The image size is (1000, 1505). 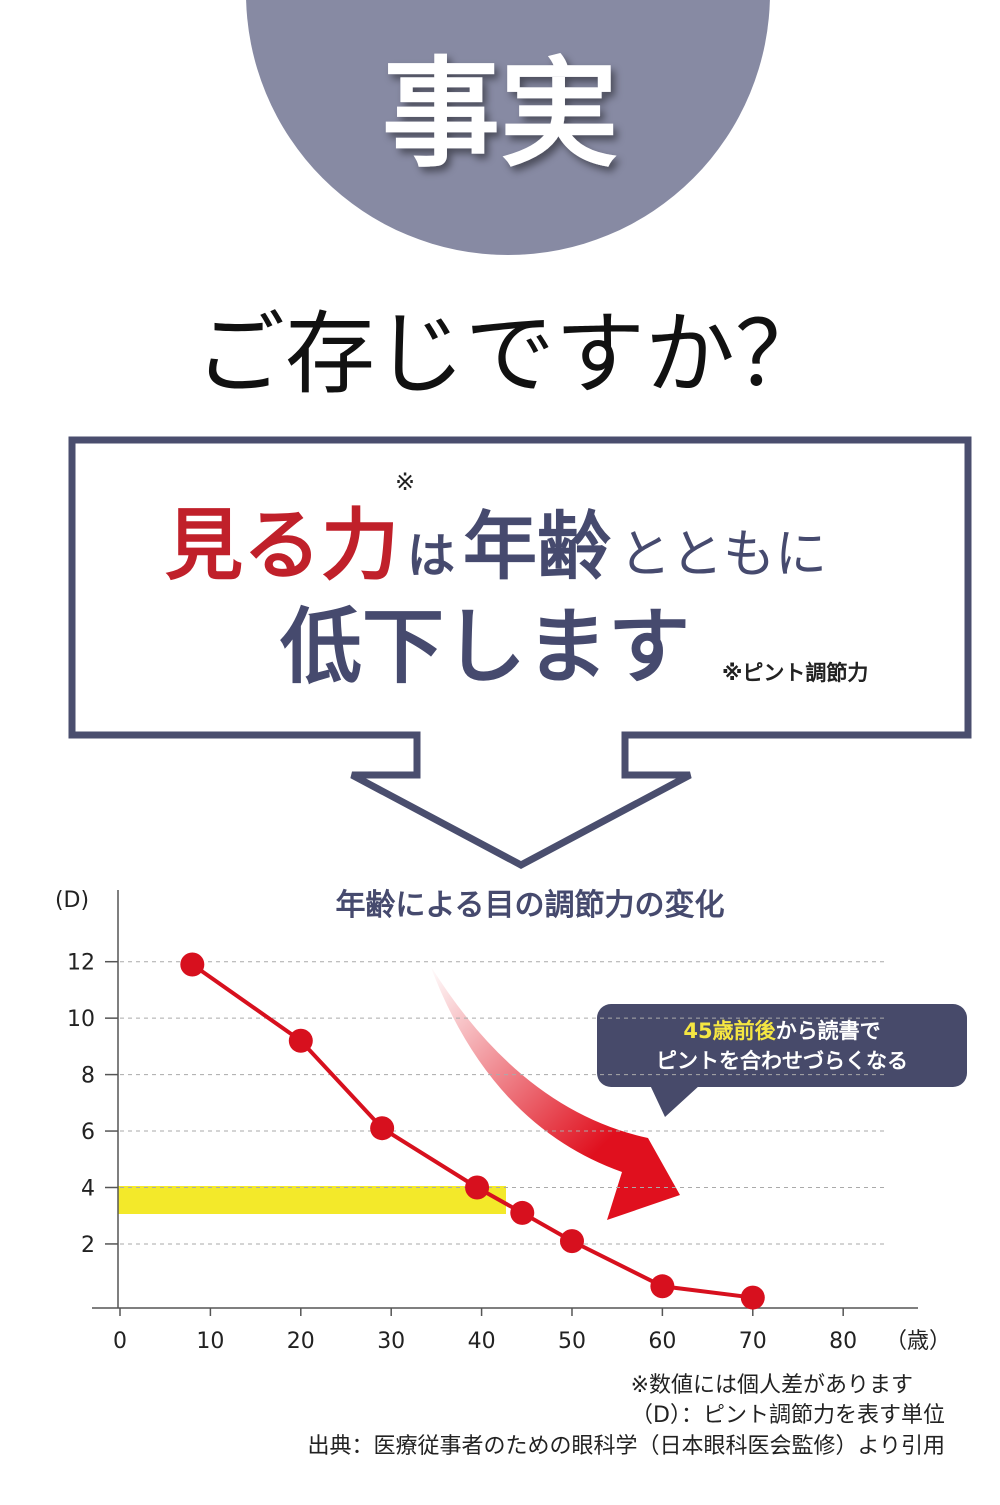 What do you see at coordinates (405, 482) in the screenshot?
I see `mark: ※` at bounding box center [405, 482].